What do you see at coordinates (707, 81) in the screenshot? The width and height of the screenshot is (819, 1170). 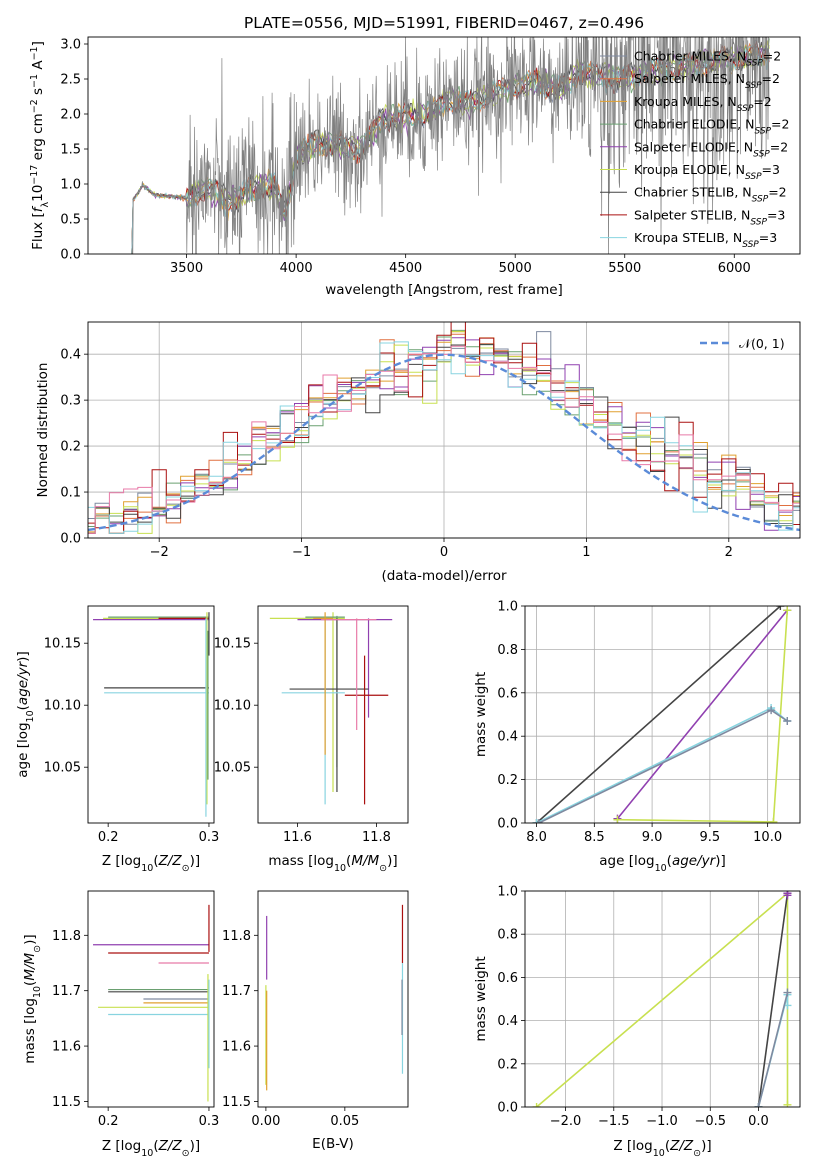 I see `legend-label: Salpeter MILES, NSSP=2` at bounding box center [707, 81].